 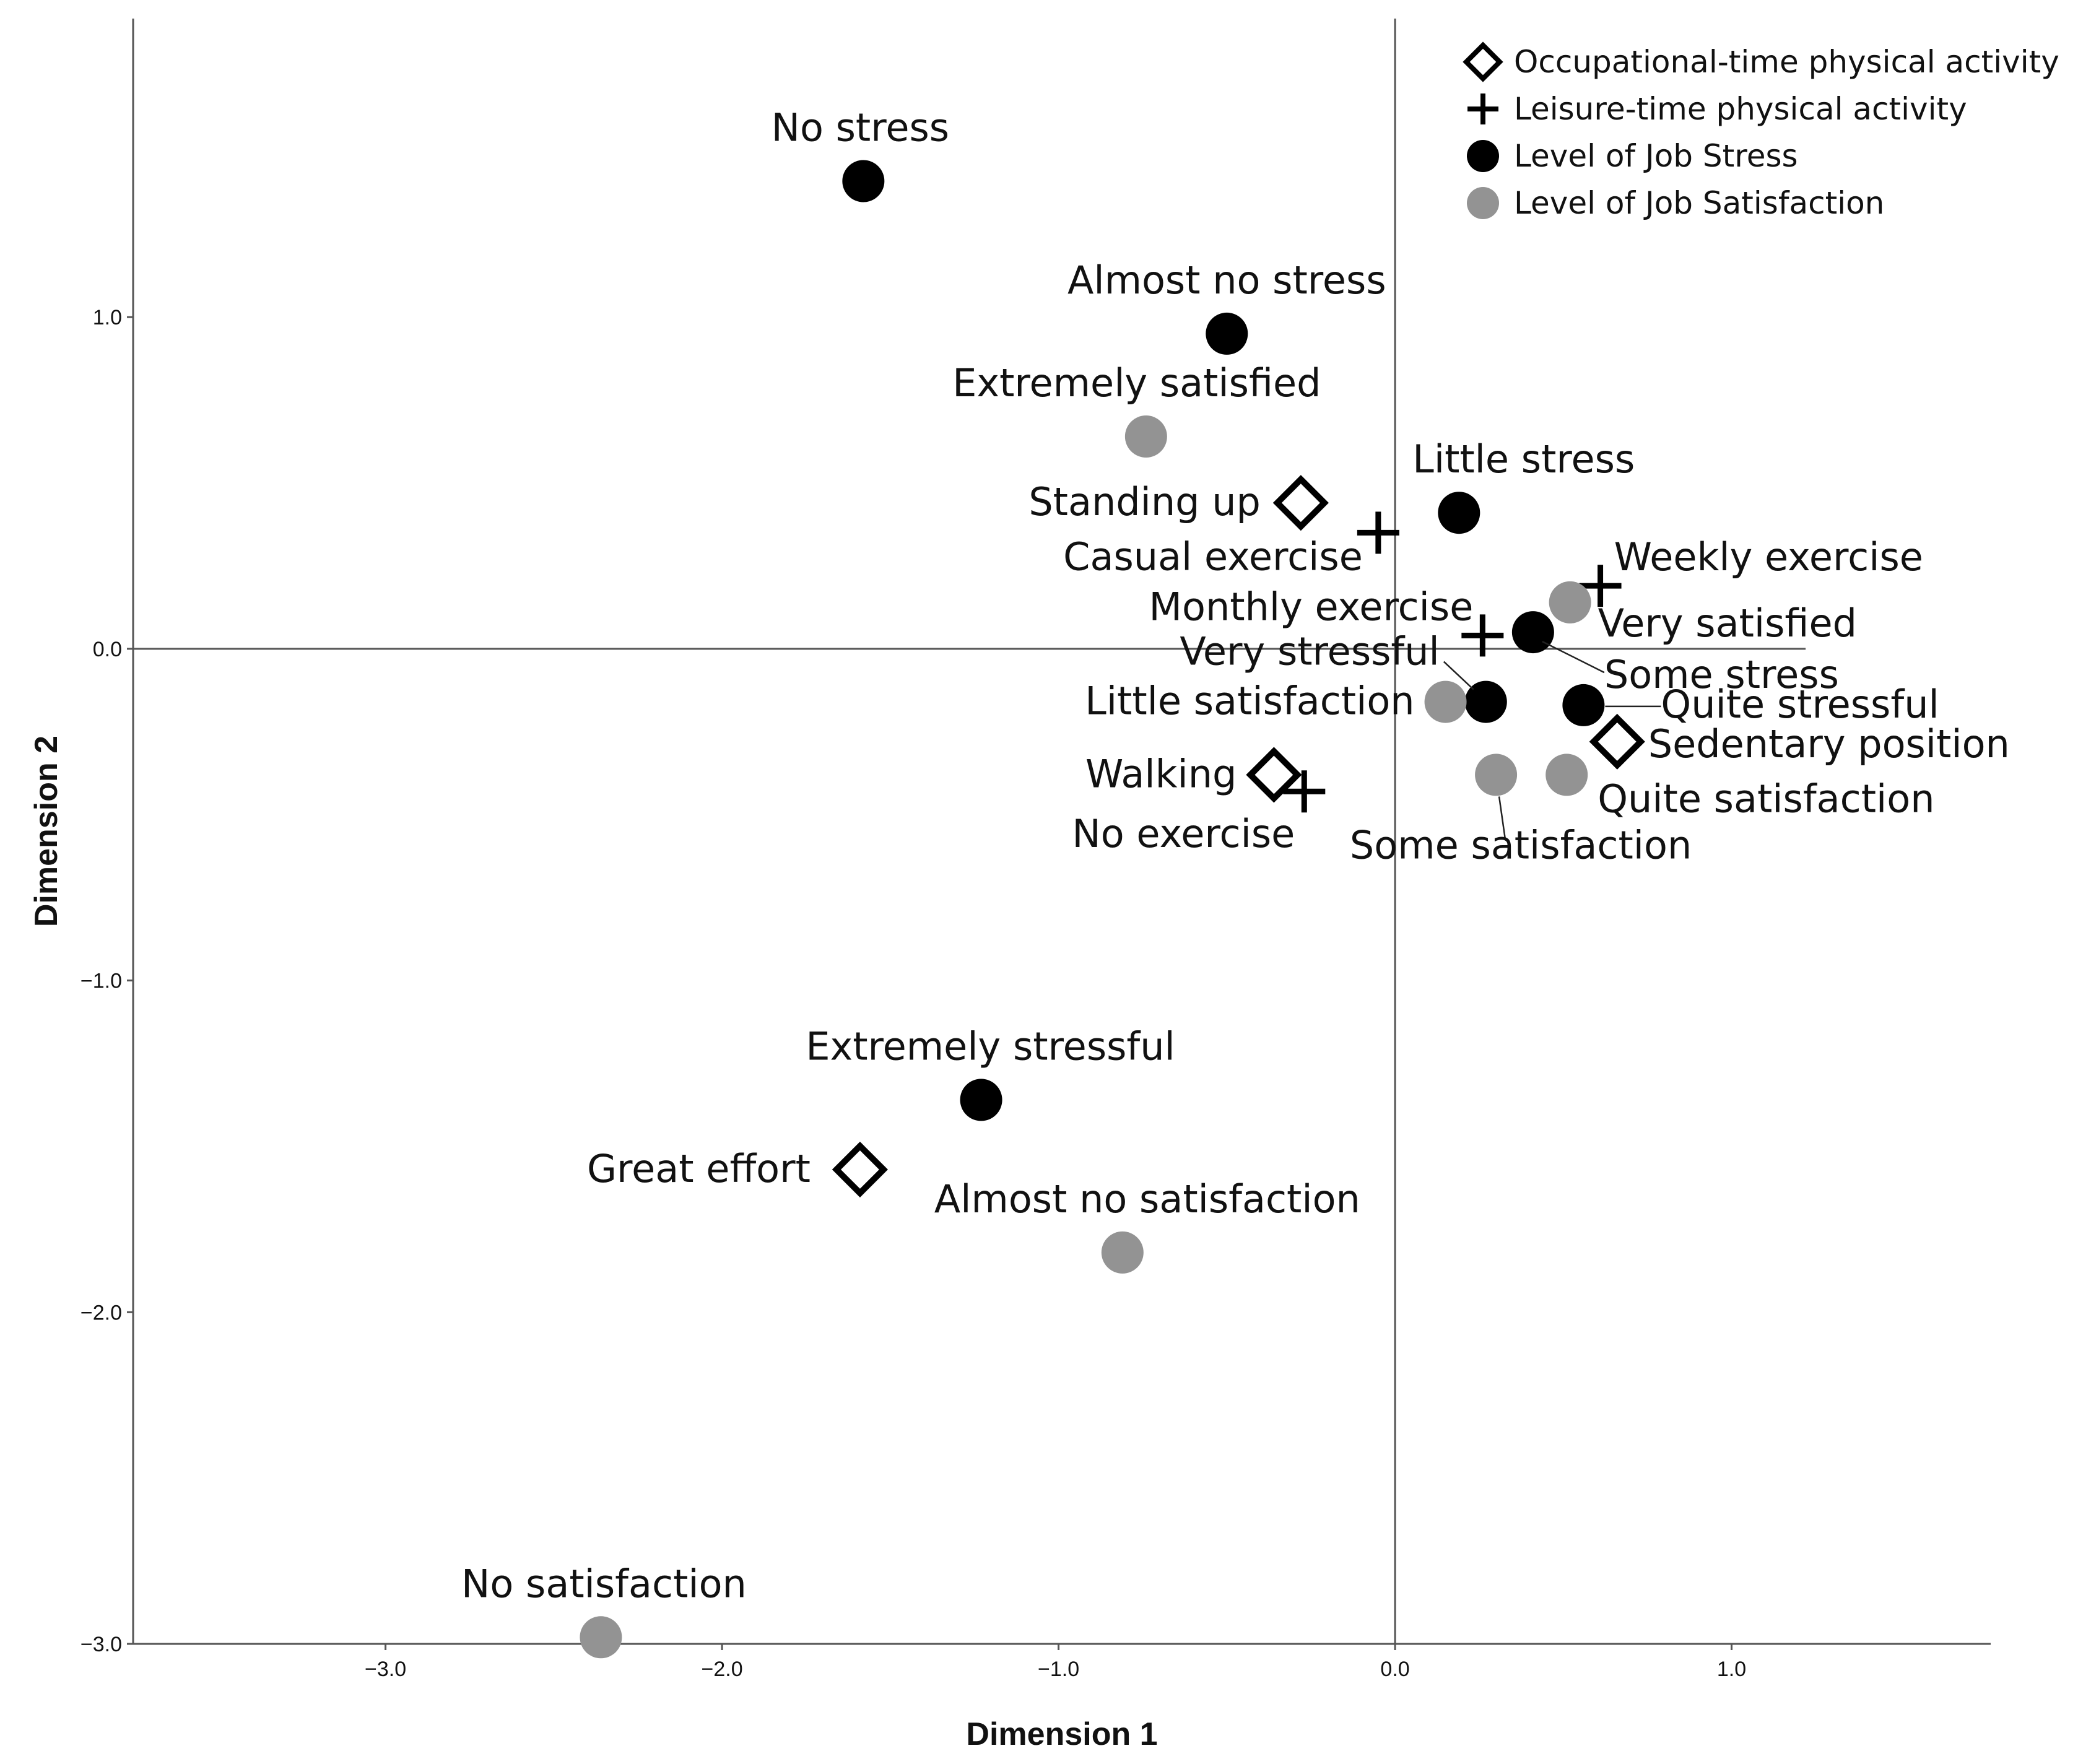 I want to click on almost-no-satisfaction-marker, so click(x=1123, y=1252).